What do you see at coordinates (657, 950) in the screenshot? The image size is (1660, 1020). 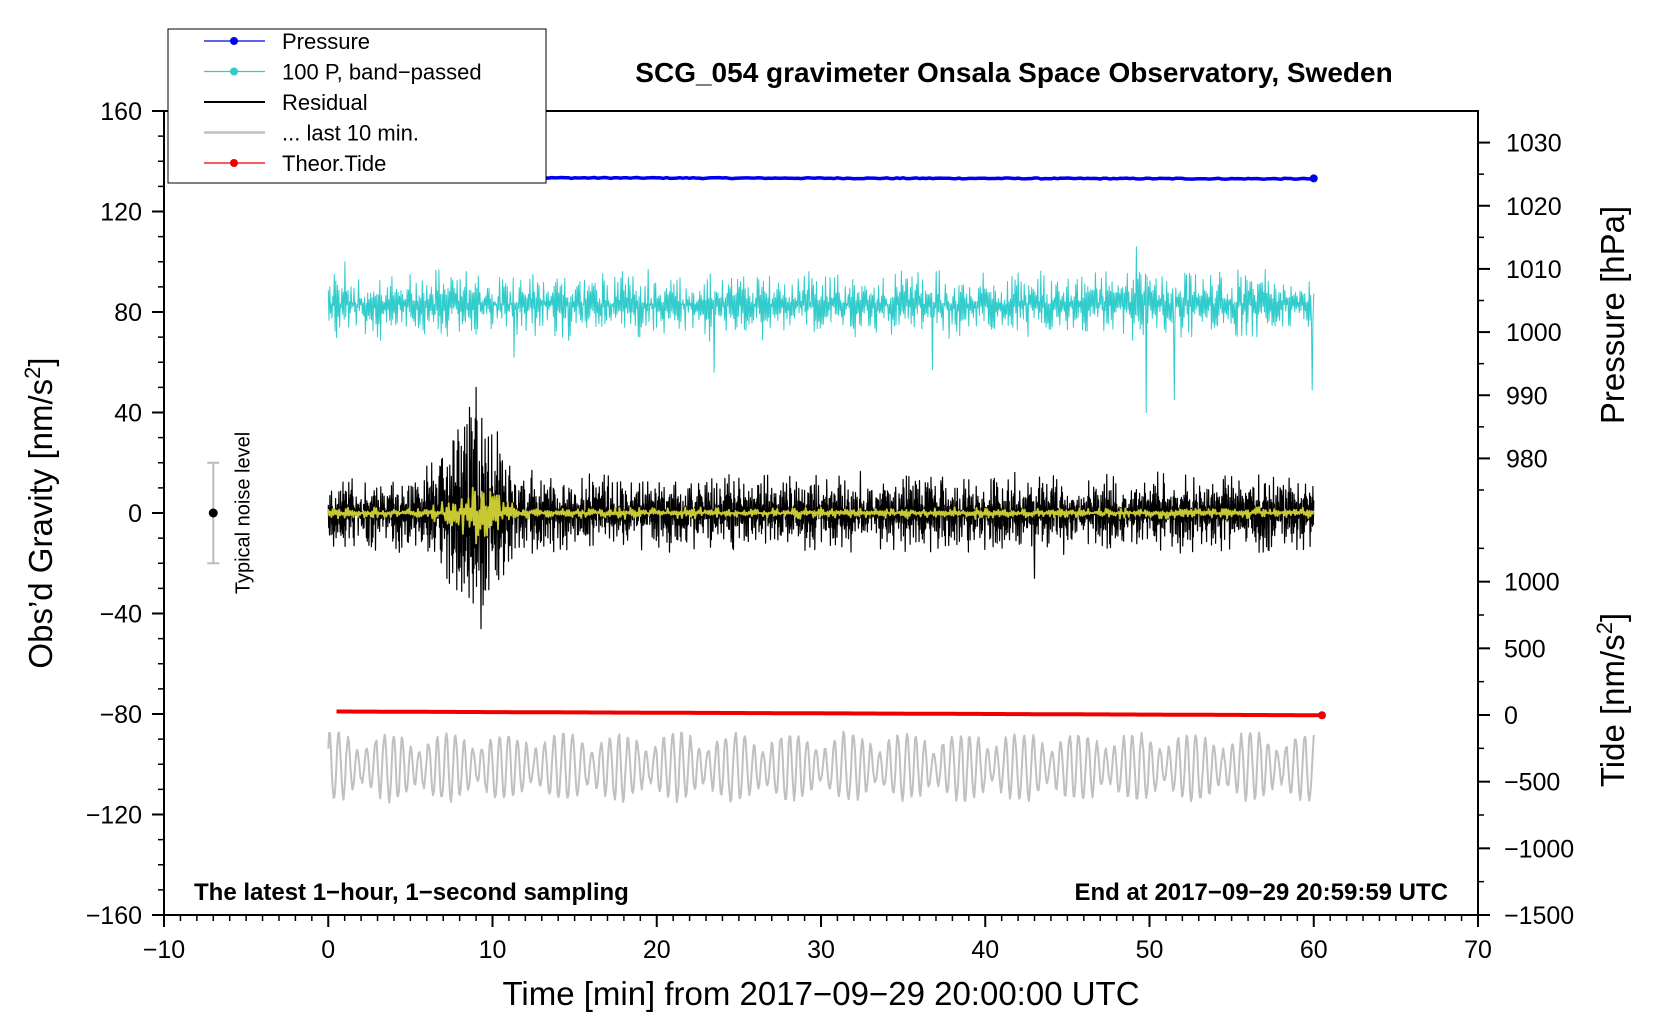 I see `x-tick-label: 20` at bounding box center [657, 950].